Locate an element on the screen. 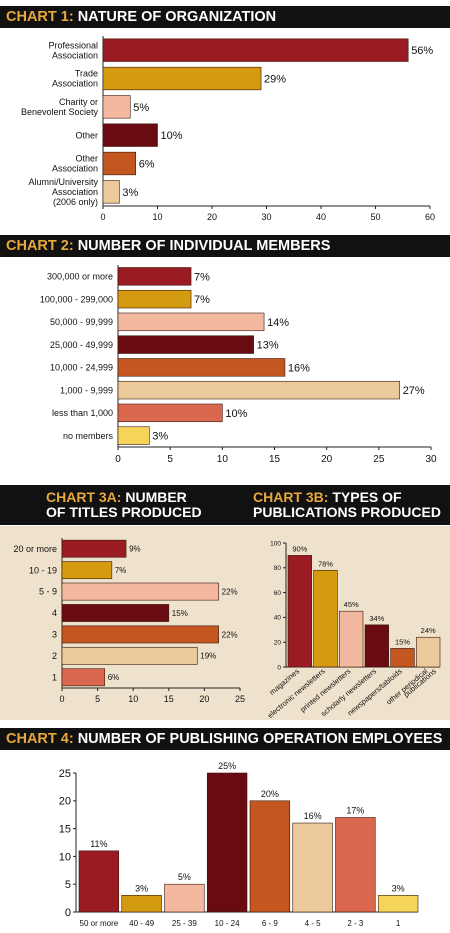 This screenshot has height=933, width=450. chart3a-x-tick-label: 15 is located at coordinates (169, 699).